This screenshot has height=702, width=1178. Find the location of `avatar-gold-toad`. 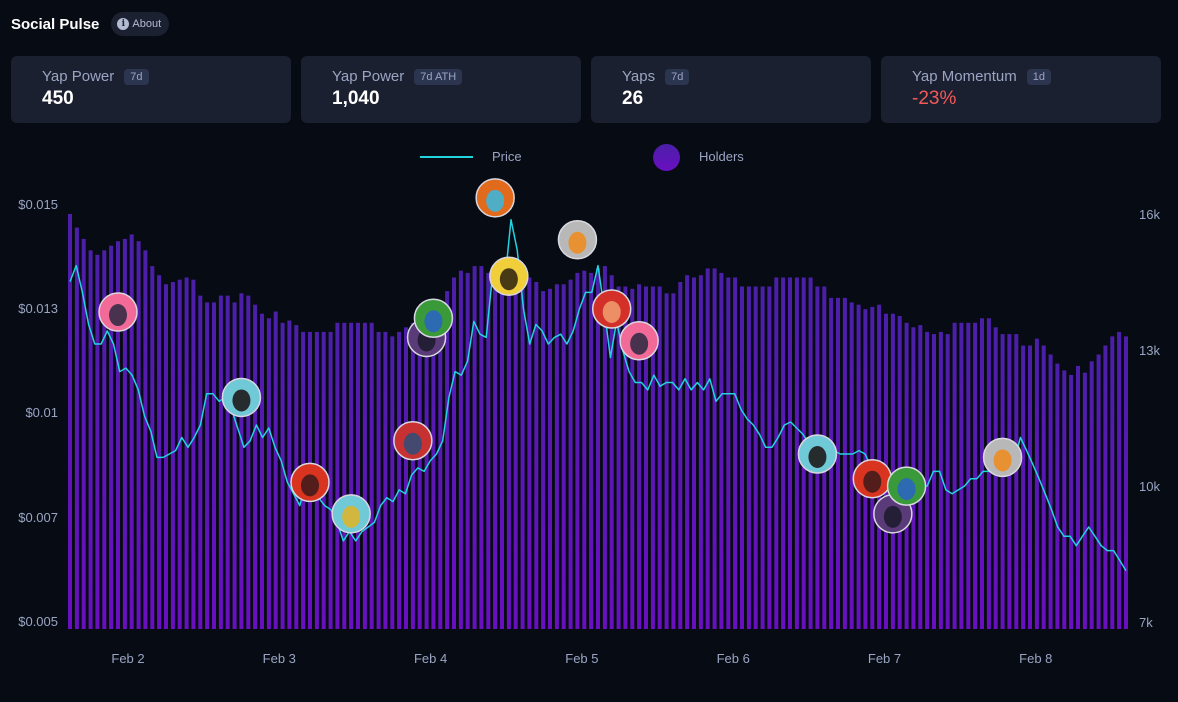

avatar-gold-toad is located at coordinates (351, 514).